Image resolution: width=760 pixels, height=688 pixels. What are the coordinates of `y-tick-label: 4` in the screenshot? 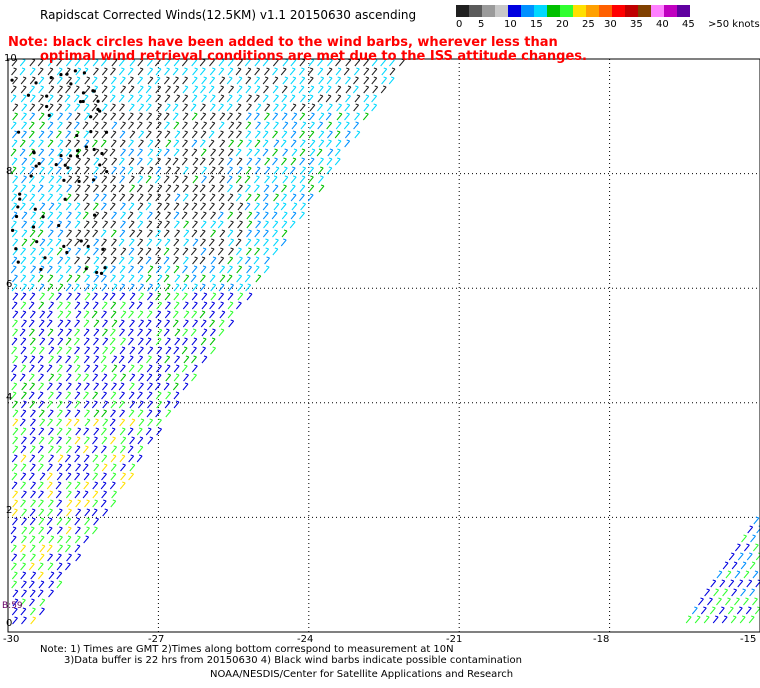 It's located at (9, 397).